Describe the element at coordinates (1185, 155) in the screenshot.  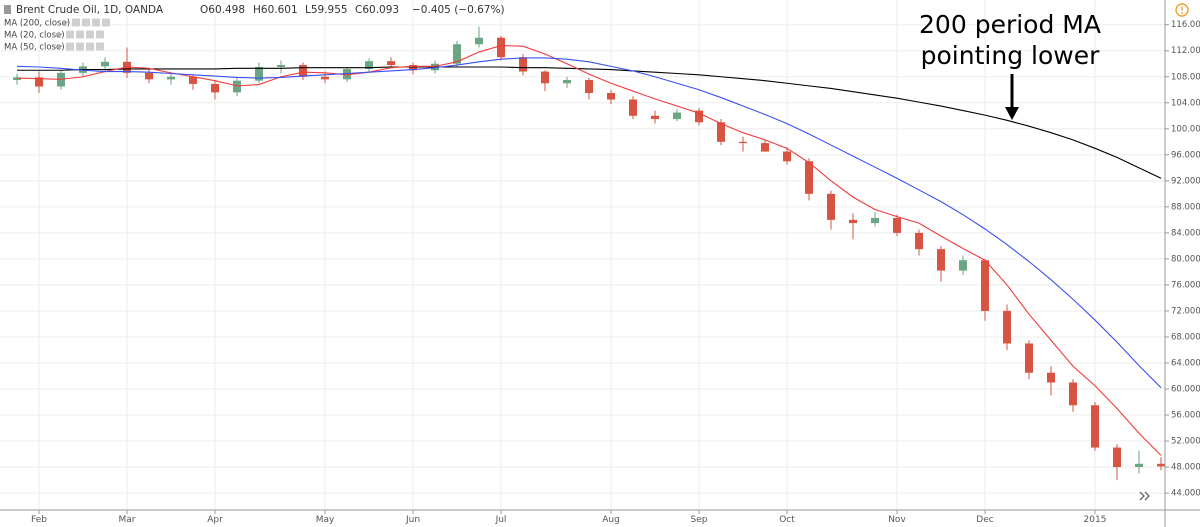
I see `y-tick-label: 96.000` at that location.